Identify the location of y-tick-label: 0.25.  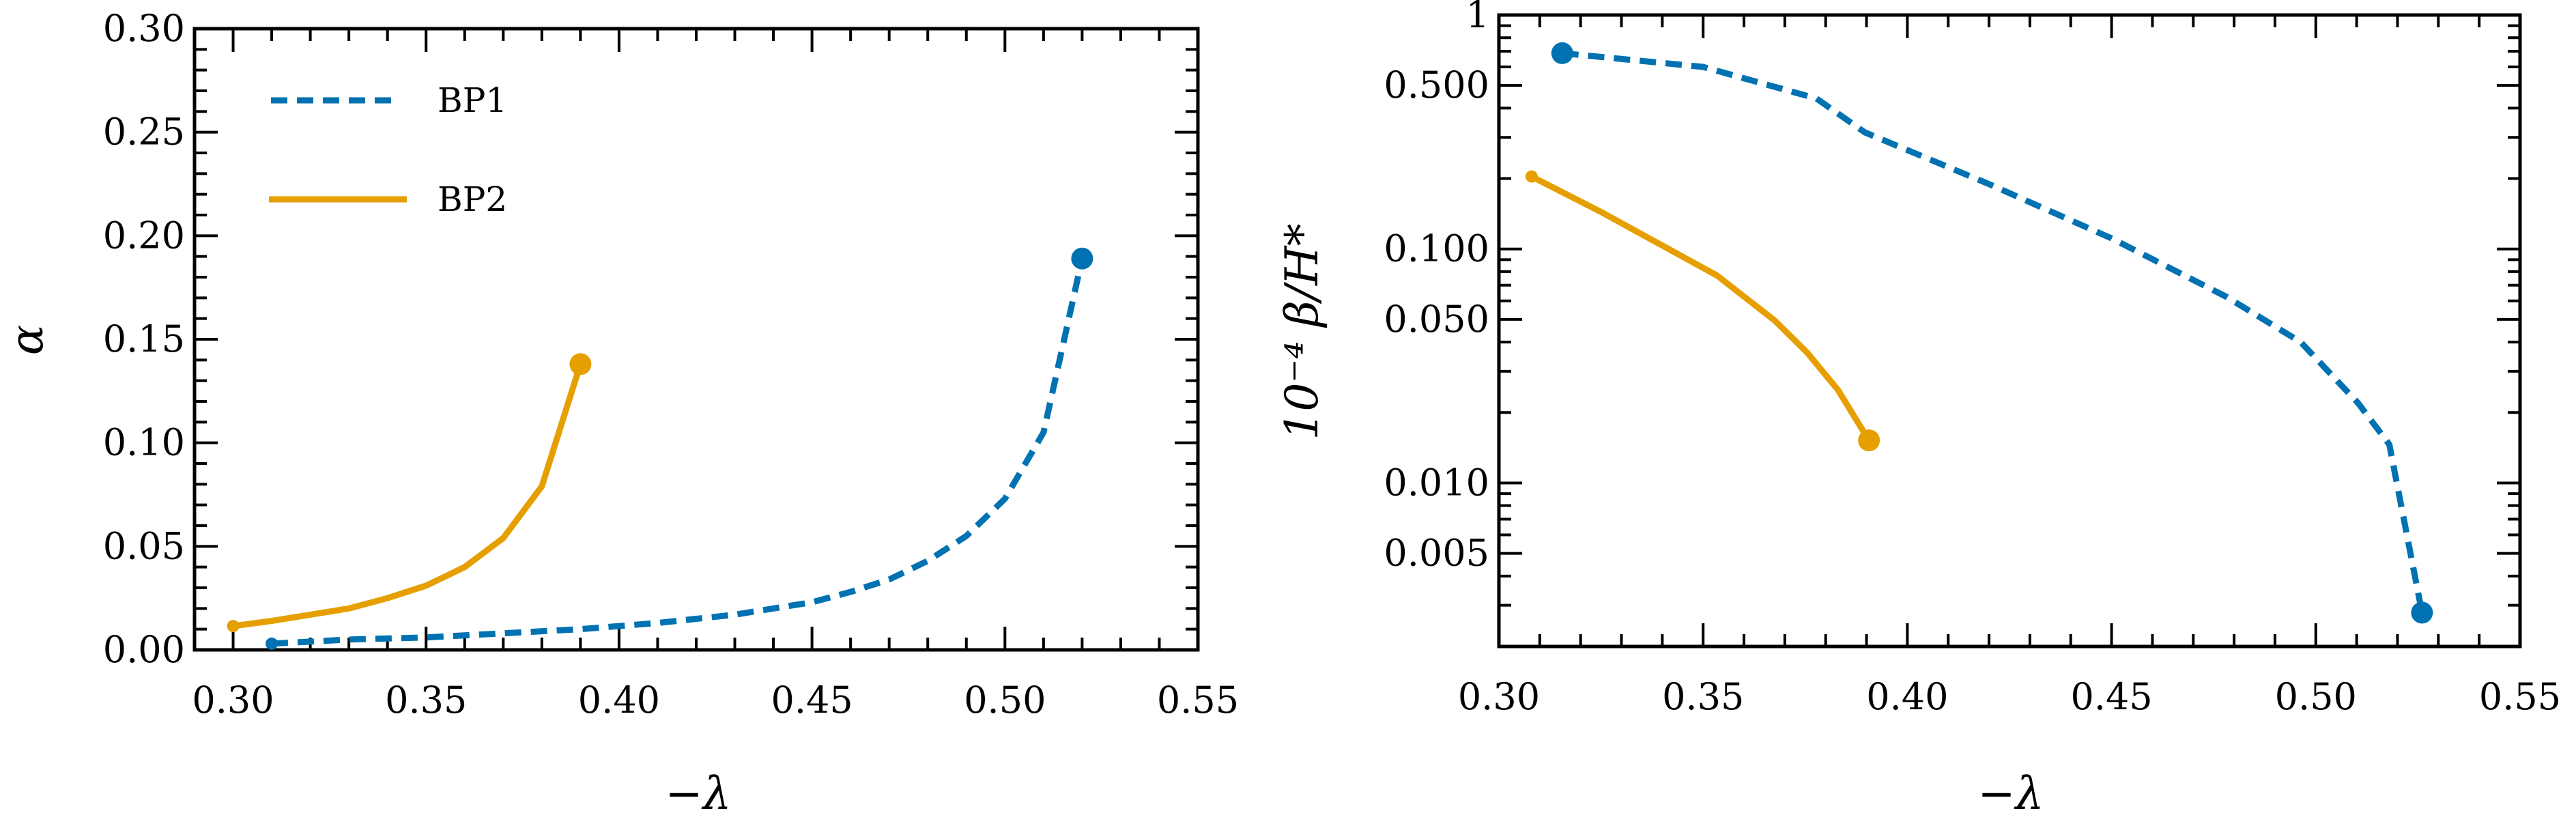
(144, 132).